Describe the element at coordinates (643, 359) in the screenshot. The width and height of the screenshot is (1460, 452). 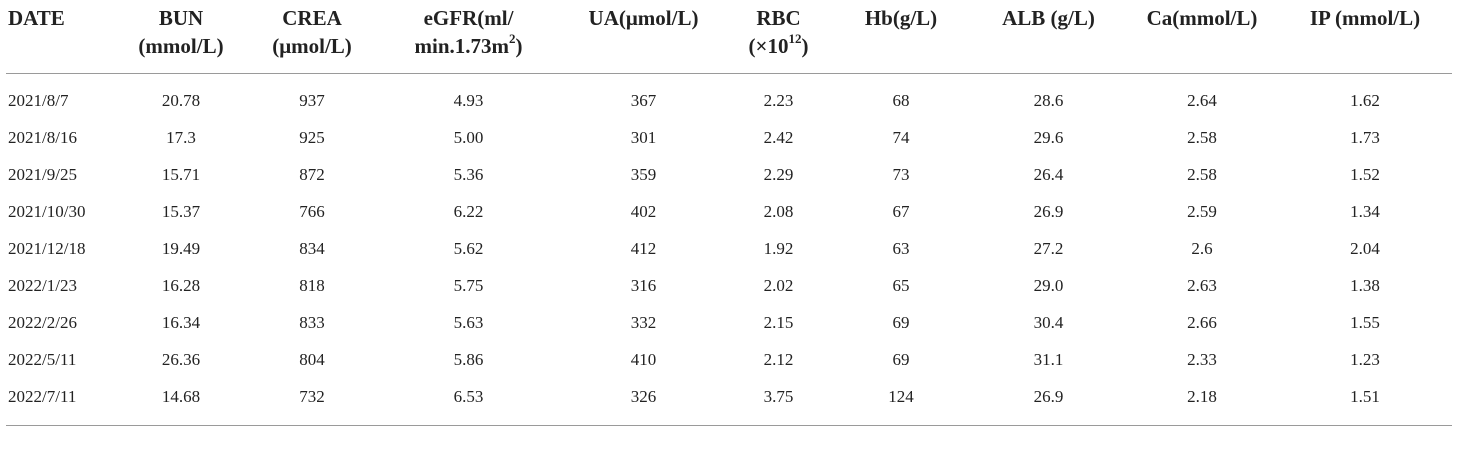
I see `table-cell-ua: 410` at that location.